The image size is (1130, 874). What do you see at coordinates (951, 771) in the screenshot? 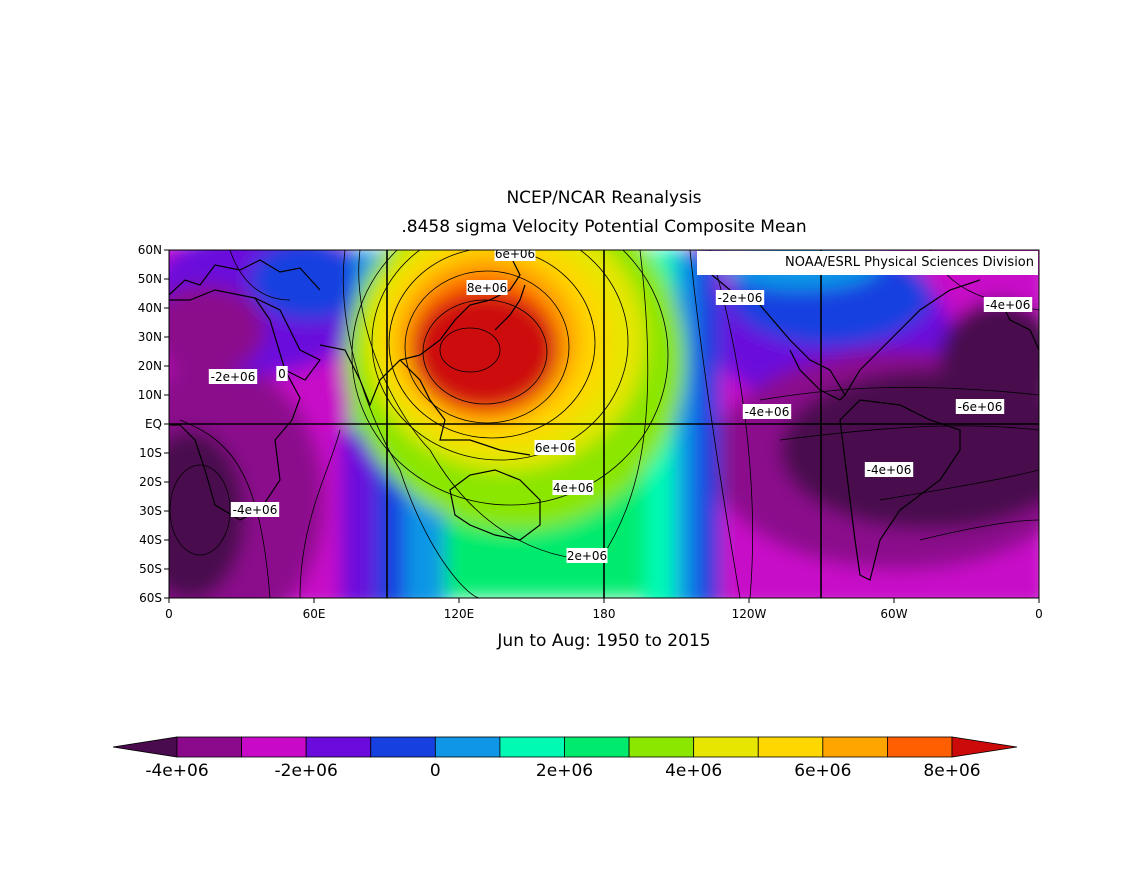
I see `colorbar-tick-label: 8e+06` at bounding box center [951, 771].